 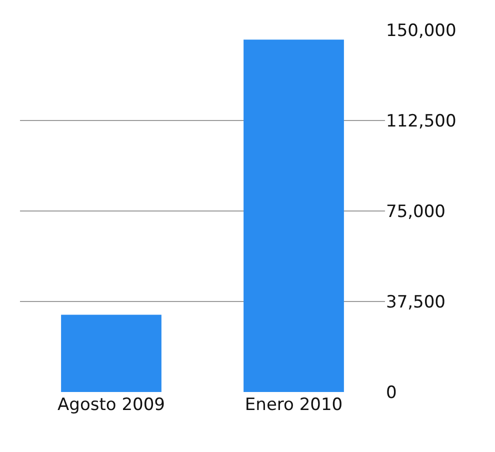 What do you see at coordinates (293, 405) in the screenshot?
I see `x-tick-label: Enero 2010` at bounding box center [293, 405].